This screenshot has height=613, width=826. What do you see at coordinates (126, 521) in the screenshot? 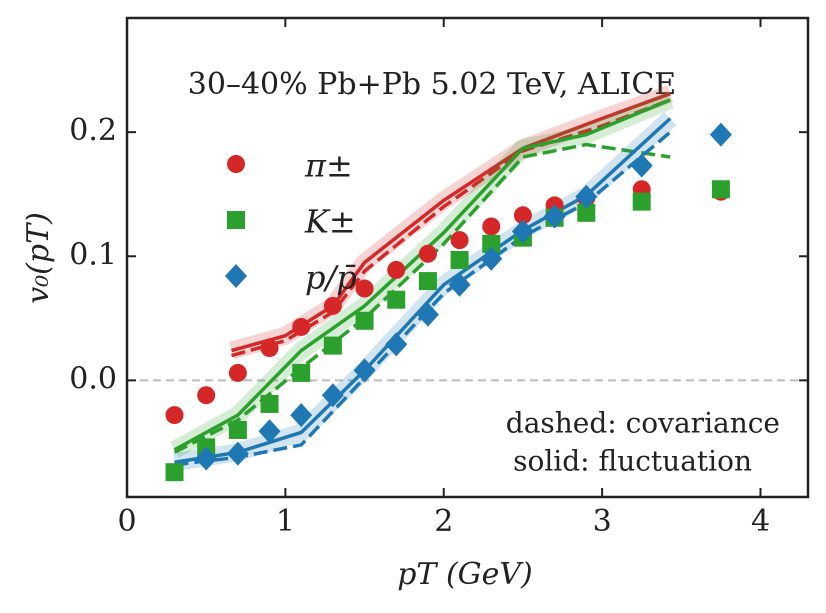
I see `x-tick-label: 0` at bounding box center [126, 521].